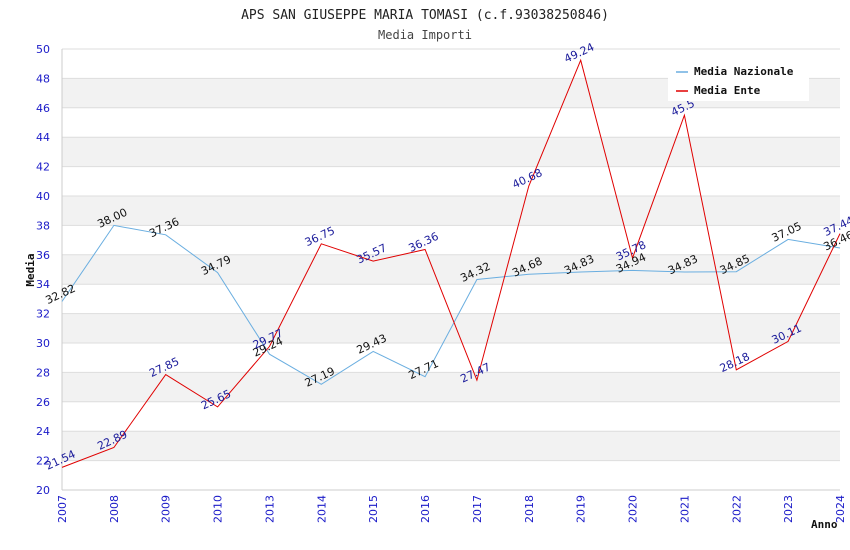 The image size is (850, 550). I want to click on data-label: 36.75, so click(320, 236).